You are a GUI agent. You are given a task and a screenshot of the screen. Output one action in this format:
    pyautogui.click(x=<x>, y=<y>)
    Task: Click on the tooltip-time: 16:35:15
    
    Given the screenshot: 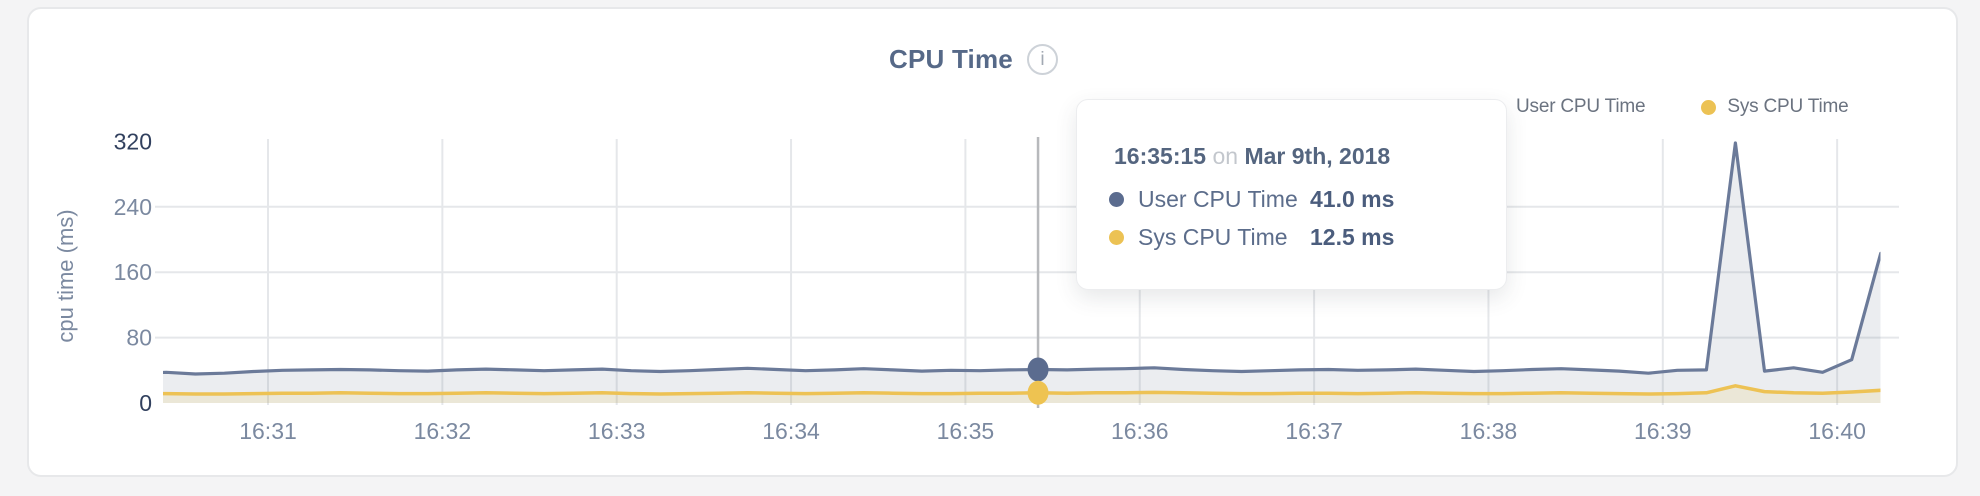 What is the action you would take?
    pyautogui.click(x=1160, y=156)
    